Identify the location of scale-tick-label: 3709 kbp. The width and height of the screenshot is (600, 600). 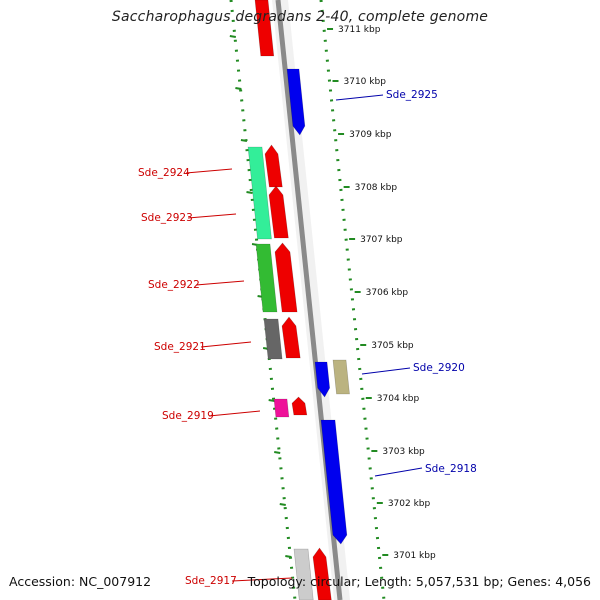
(370, 135).